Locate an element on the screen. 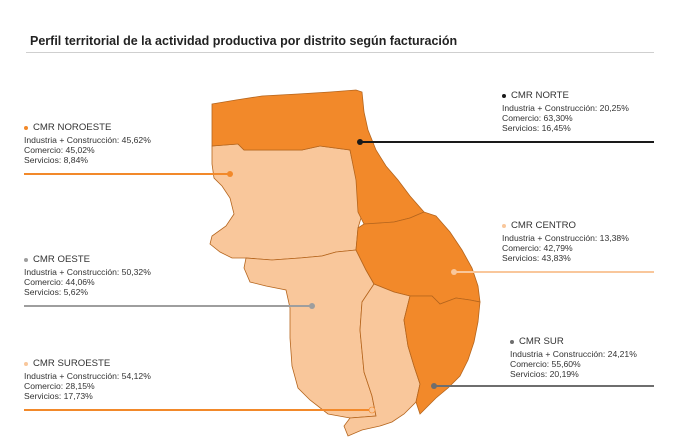 The height and width of the screenshot is (448, 700). region-sur is located at coordinates (442, 355).